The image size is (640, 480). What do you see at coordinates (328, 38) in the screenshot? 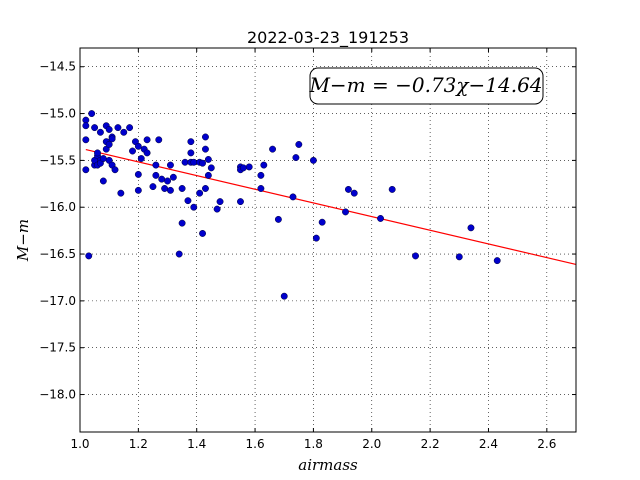
I see `chart-title: 2022-03-23_191253` at bounding box center [328, 38].